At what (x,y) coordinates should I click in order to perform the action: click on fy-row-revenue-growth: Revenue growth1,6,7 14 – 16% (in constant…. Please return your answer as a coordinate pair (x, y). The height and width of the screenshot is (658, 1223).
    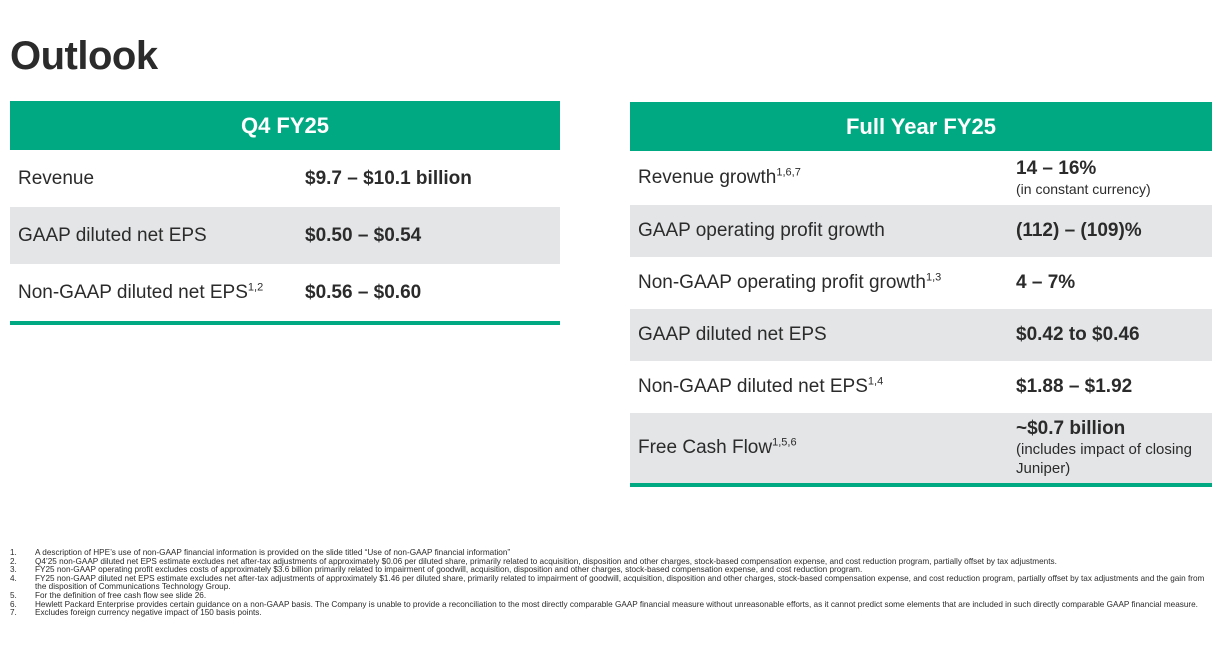
    Looking at the image, I should click on (921, 178).